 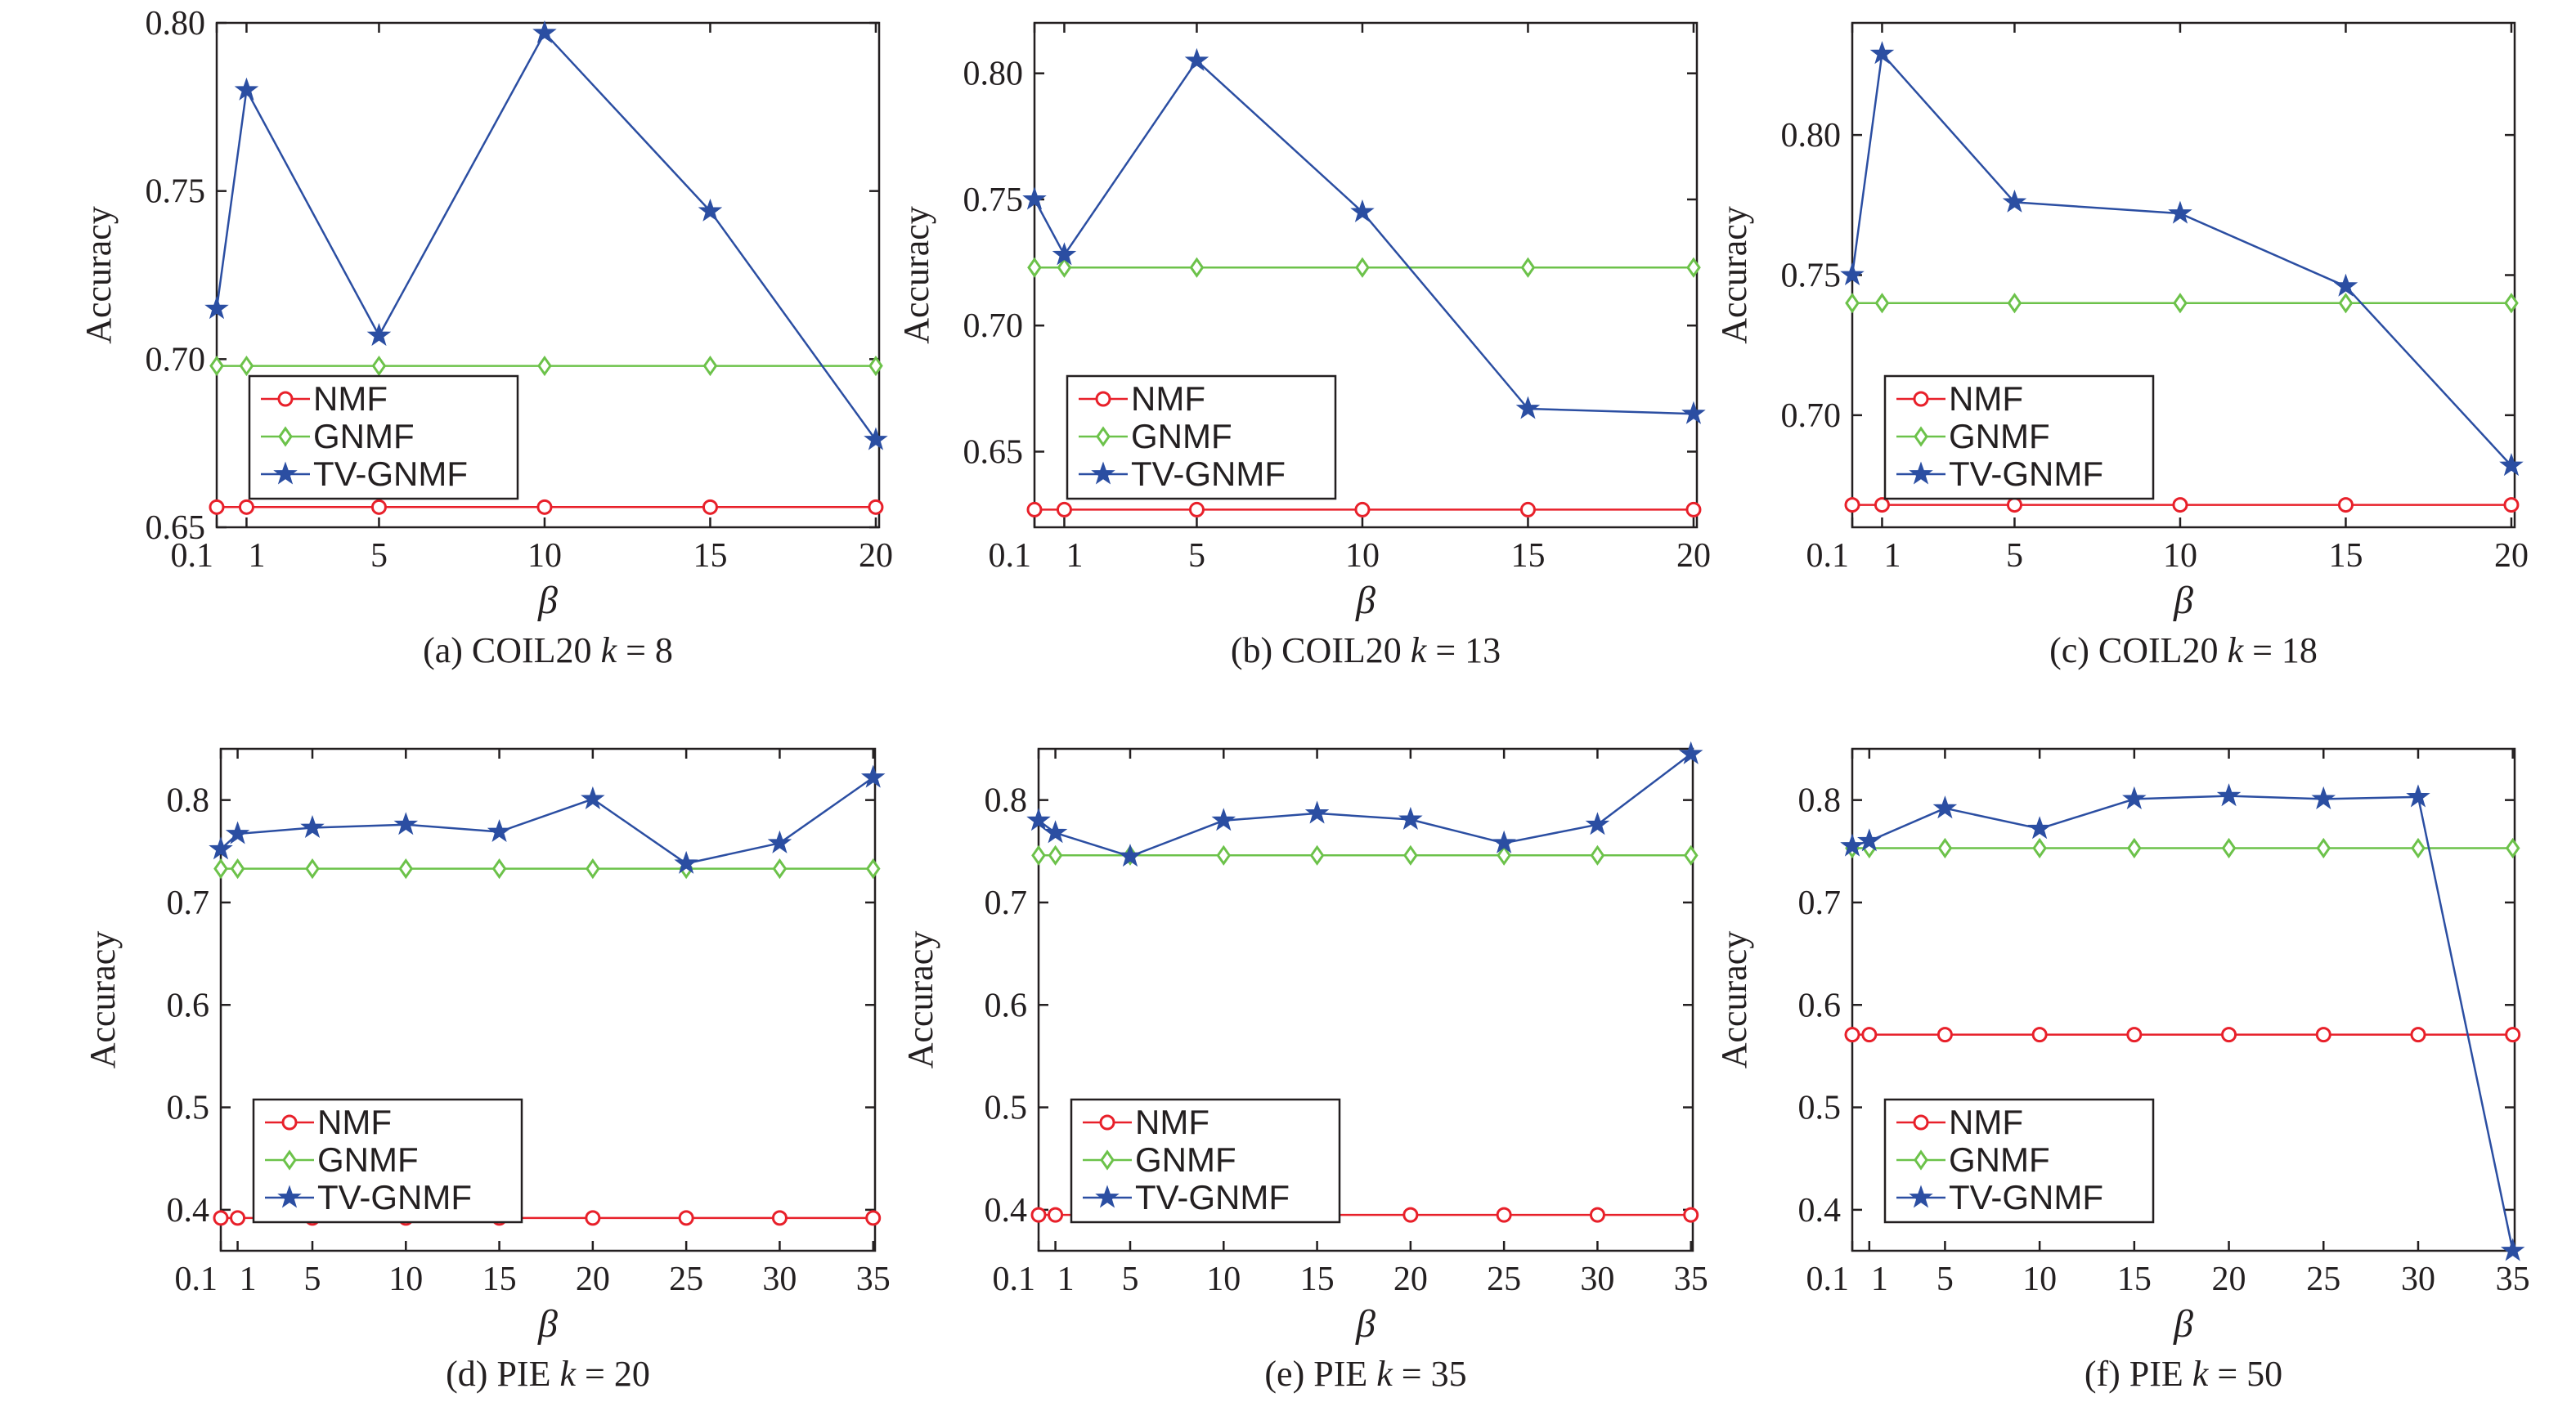 I want to click on x-tick-label: 35, so click(x=874, y=1279).